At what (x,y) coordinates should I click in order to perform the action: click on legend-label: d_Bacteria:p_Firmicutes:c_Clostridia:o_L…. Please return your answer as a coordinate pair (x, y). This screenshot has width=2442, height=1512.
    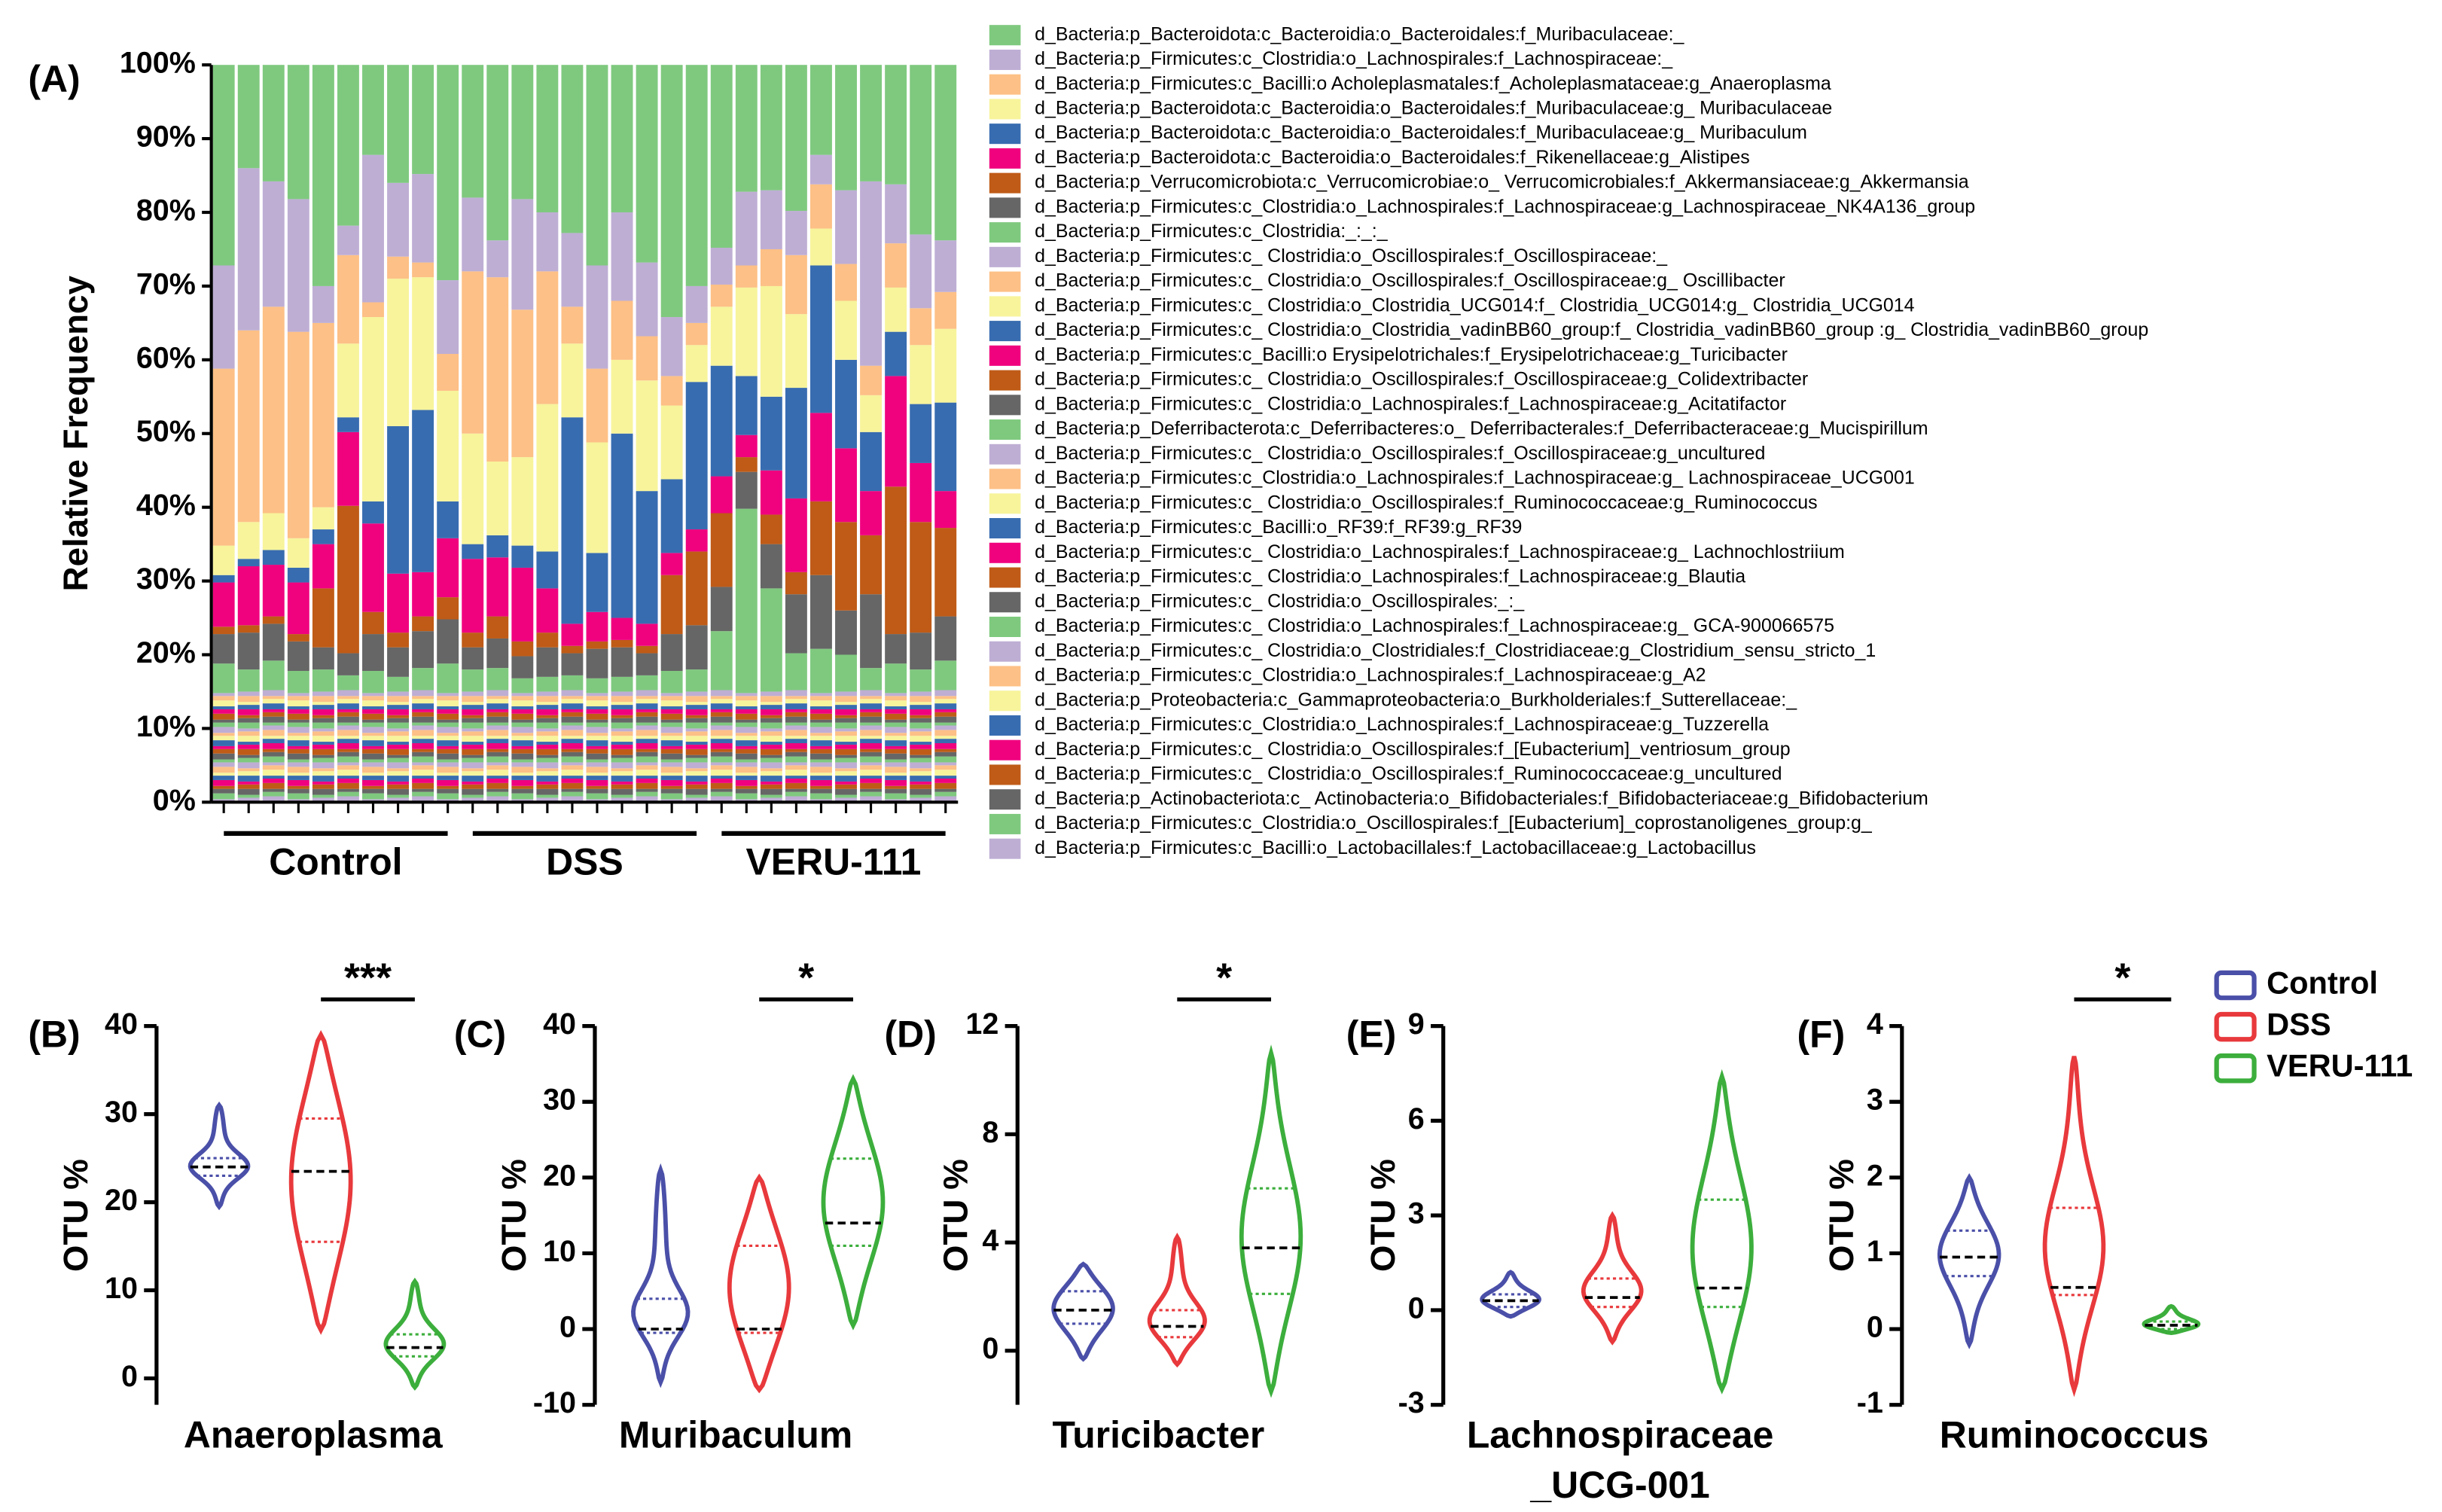
    Looking at the image, I should click on (1370, 675).